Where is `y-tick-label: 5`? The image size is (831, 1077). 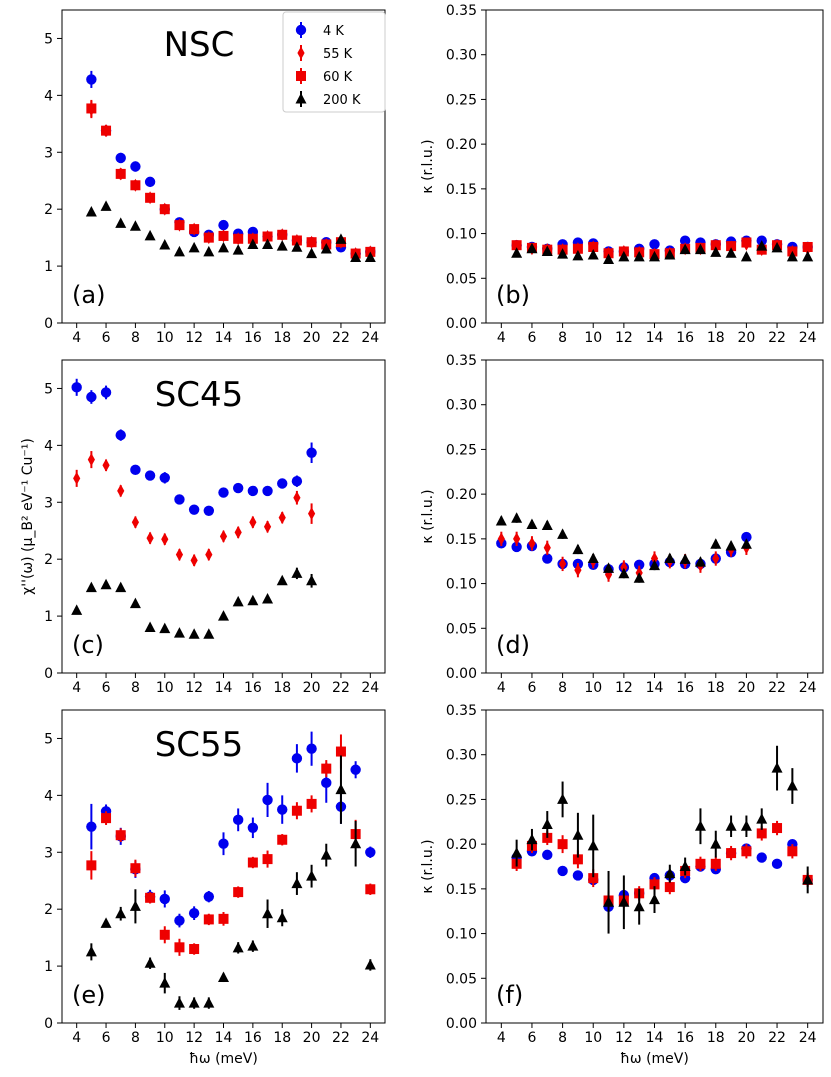
y-tick-label: 5 is located at coordinates (48, 39).